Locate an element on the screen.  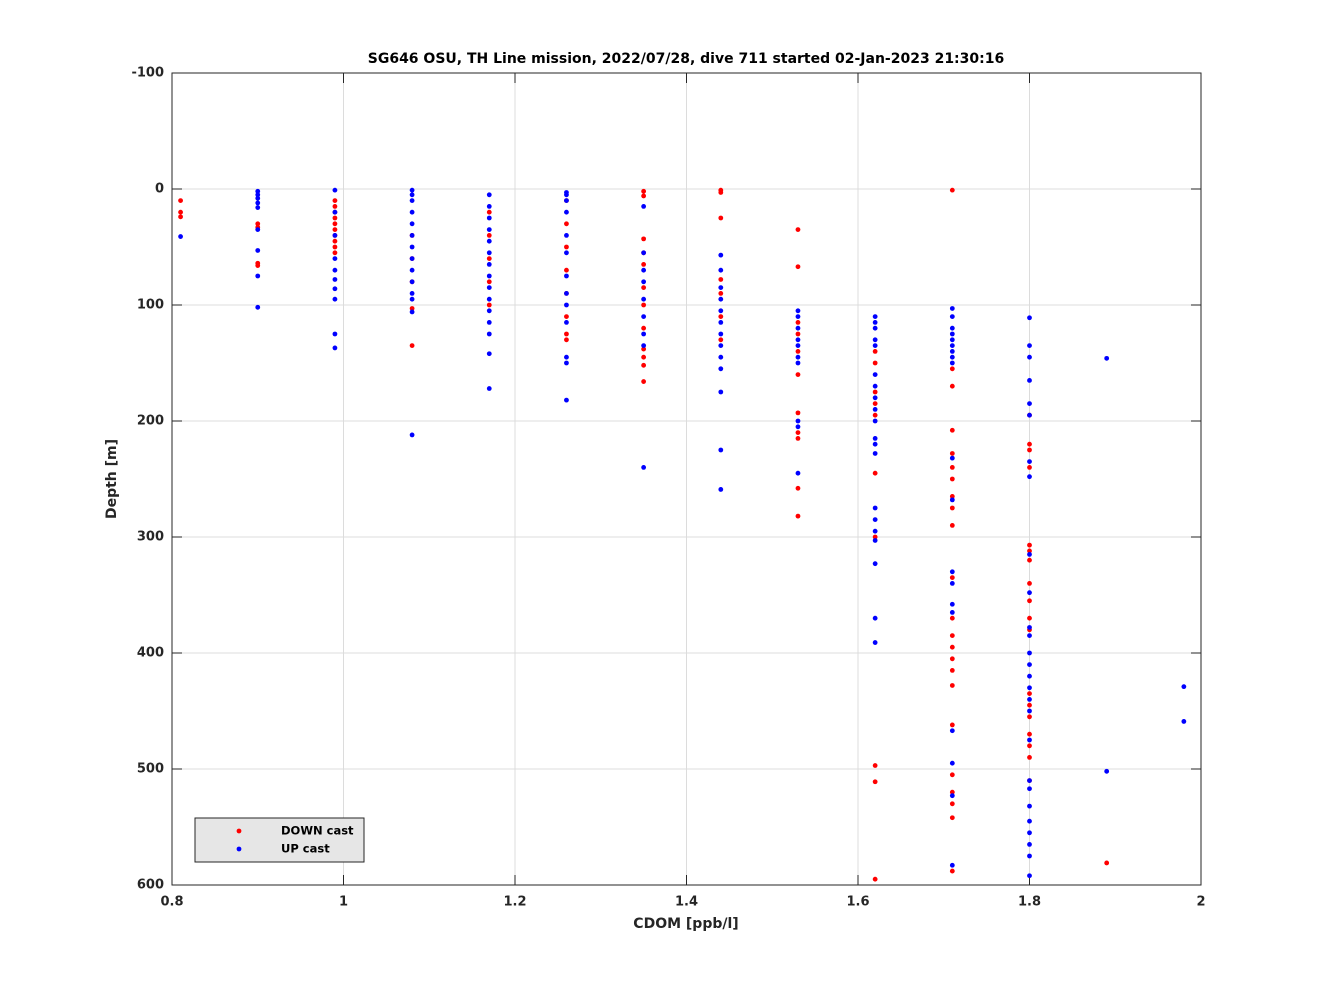
legend-box is located at coordinates (279, 840).